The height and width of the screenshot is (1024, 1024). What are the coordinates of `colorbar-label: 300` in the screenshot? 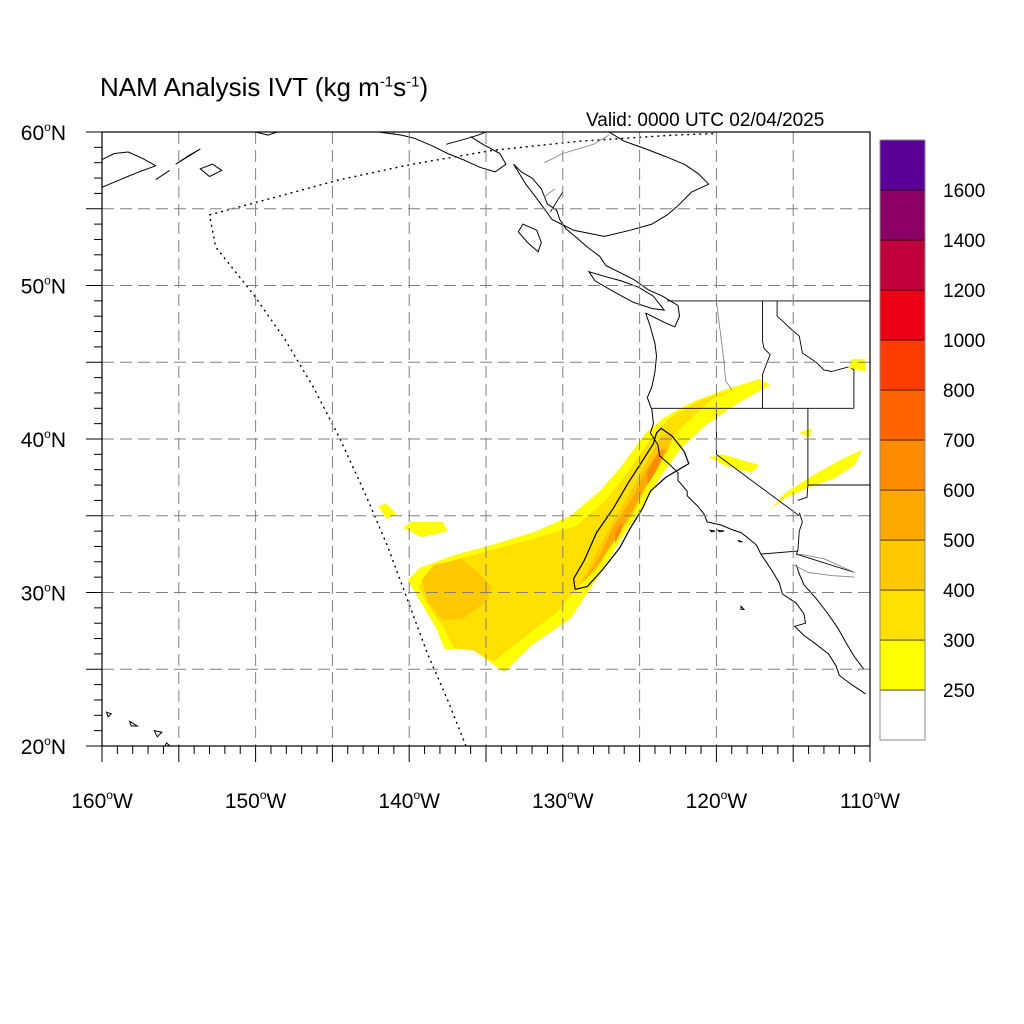 It's located at (959, 641).